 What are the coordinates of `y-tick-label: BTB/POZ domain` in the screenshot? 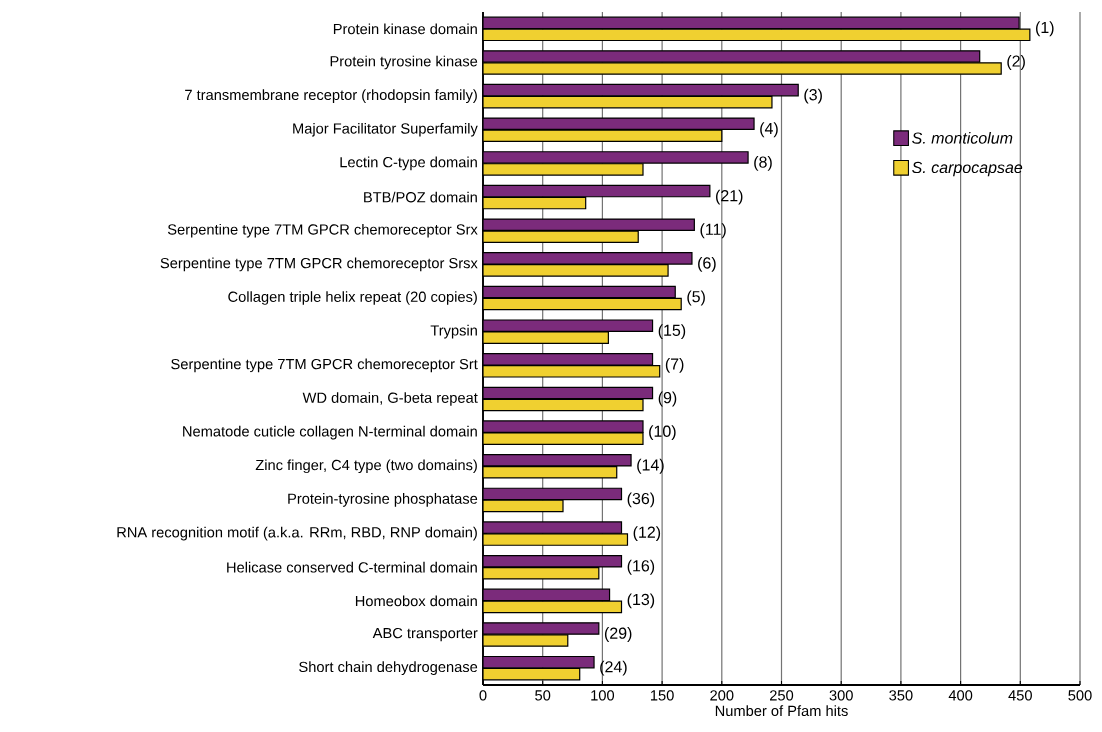 It's located at (420, 197).